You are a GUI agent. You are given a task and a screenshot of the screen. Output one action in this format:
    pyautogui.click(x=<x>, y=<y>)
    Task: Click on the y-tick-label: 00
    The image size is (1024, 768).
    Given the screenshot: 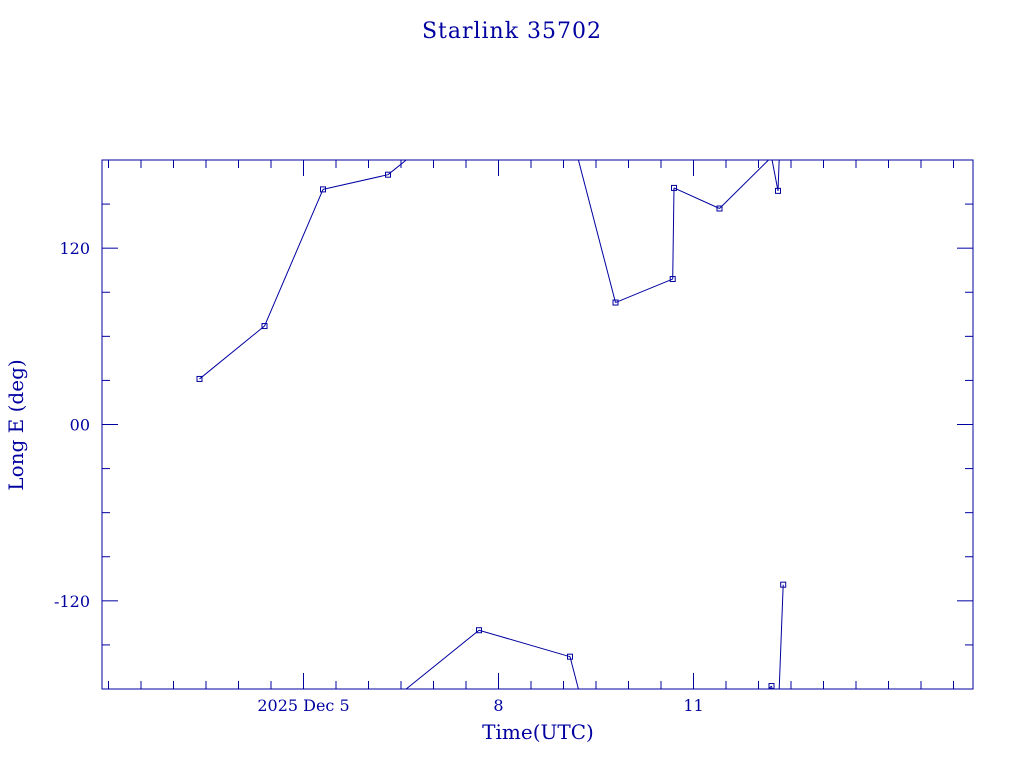 What is the action you would take?
    pyautogui.click(x=80, y=425)
    